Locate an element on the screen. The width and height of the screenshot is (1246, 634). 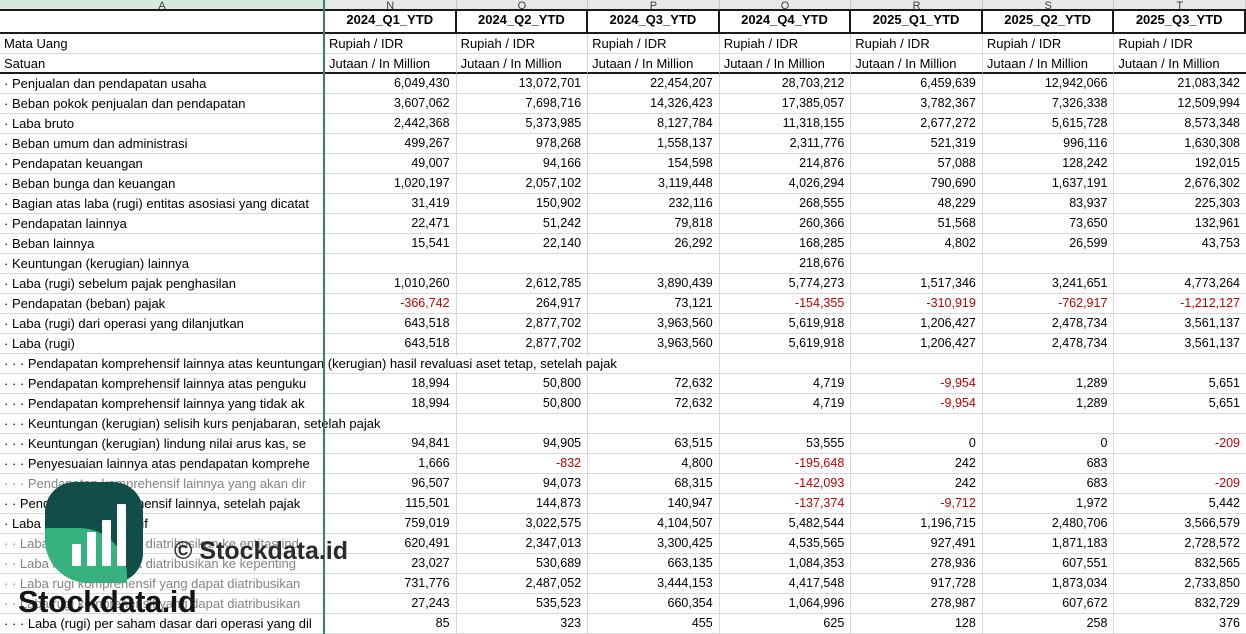
meta-value: Rupiah / IDR is located at coordinates (785, 44).